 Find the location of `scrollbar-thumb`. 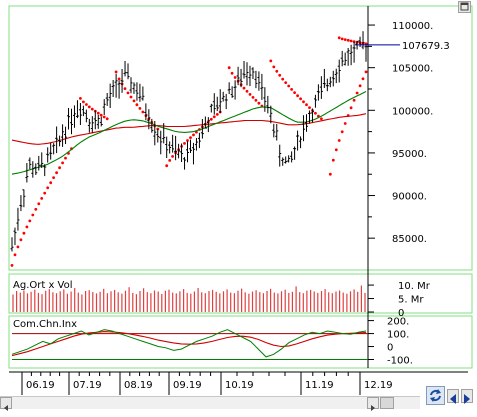

scrollbar-thumb is located at coordinates (387, 403).